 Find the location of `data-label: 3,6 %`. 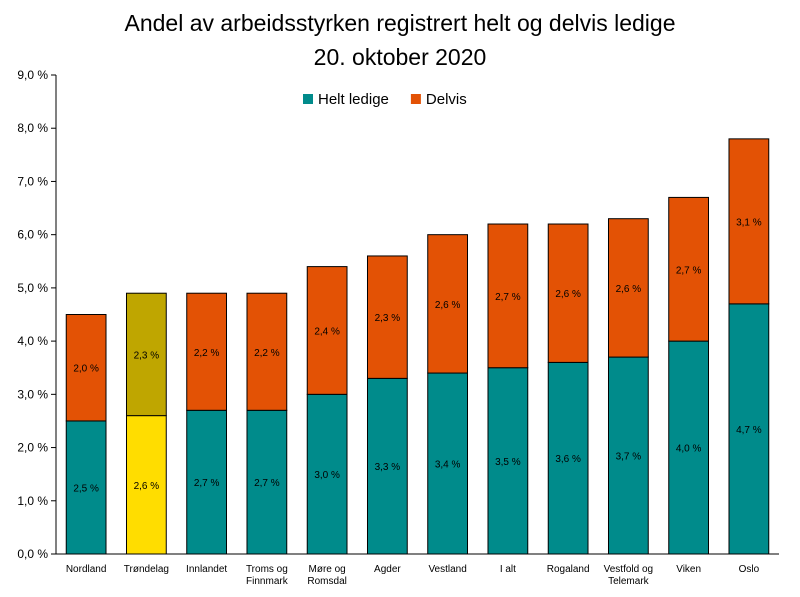

data-label: 3,6 % is located at coordinates (568, 459).